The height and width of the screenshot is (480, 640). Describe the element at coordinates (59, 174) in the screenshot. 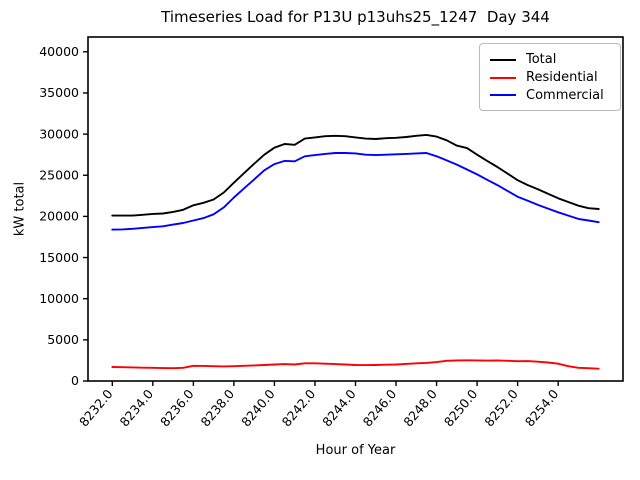

I see `y-tick-label: 25000` at that location.